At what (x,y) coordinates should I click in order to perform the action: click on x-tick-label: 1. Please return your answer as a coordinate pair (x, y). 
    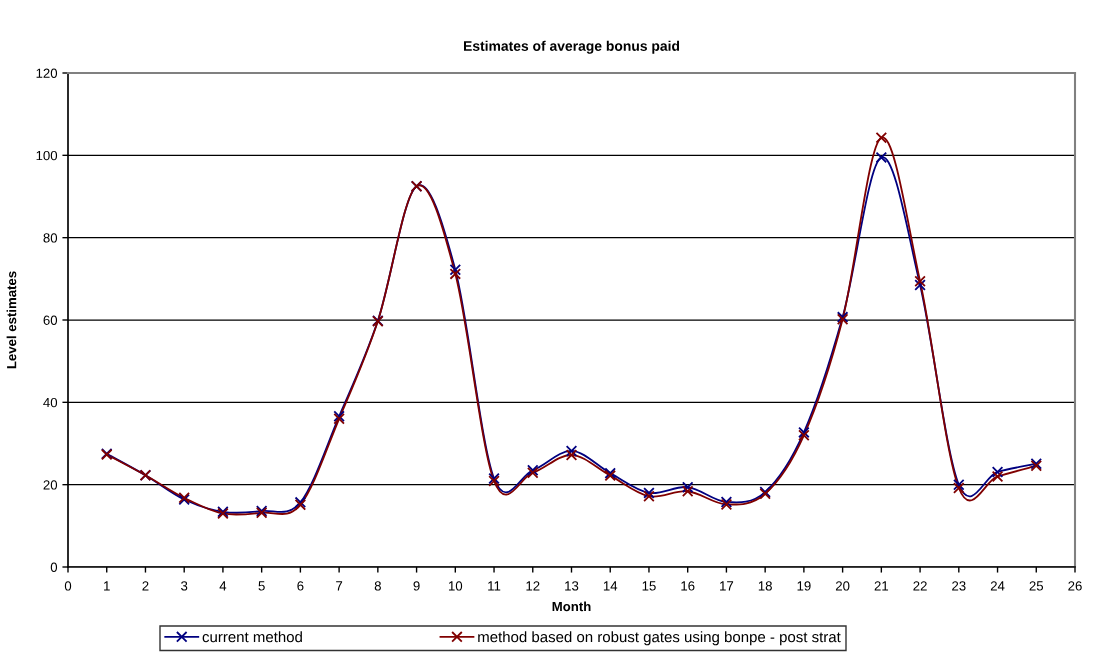
    Looking at the image, I should click on (107, 586).